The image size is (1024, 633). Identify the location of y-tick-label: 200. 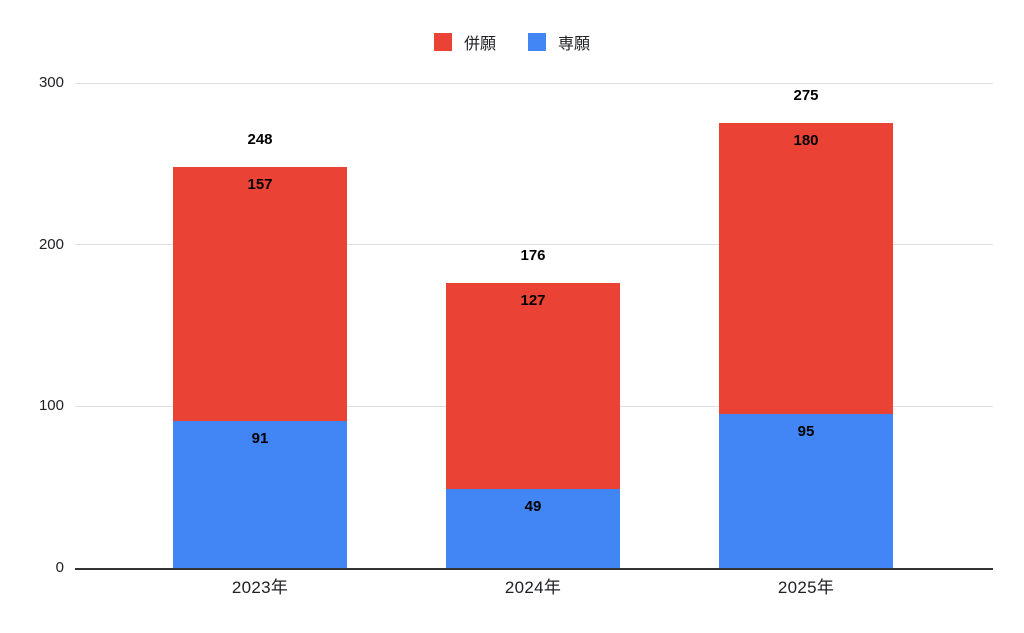
(51, 244).